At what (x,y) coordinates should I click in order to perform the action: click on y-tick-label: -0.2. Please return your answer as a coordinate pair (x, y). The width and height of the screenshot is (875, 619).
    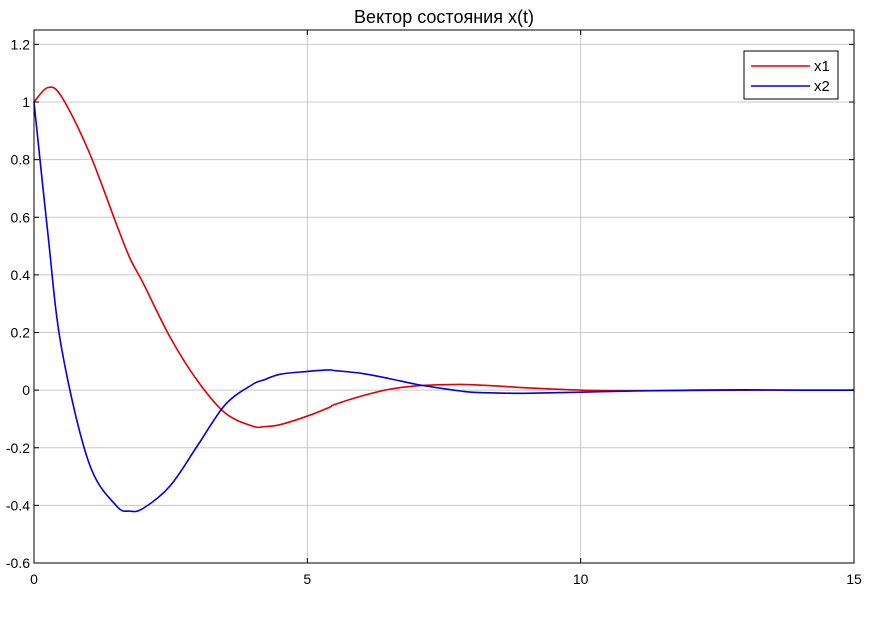
    Looking at the image, I should click on (18, 448).